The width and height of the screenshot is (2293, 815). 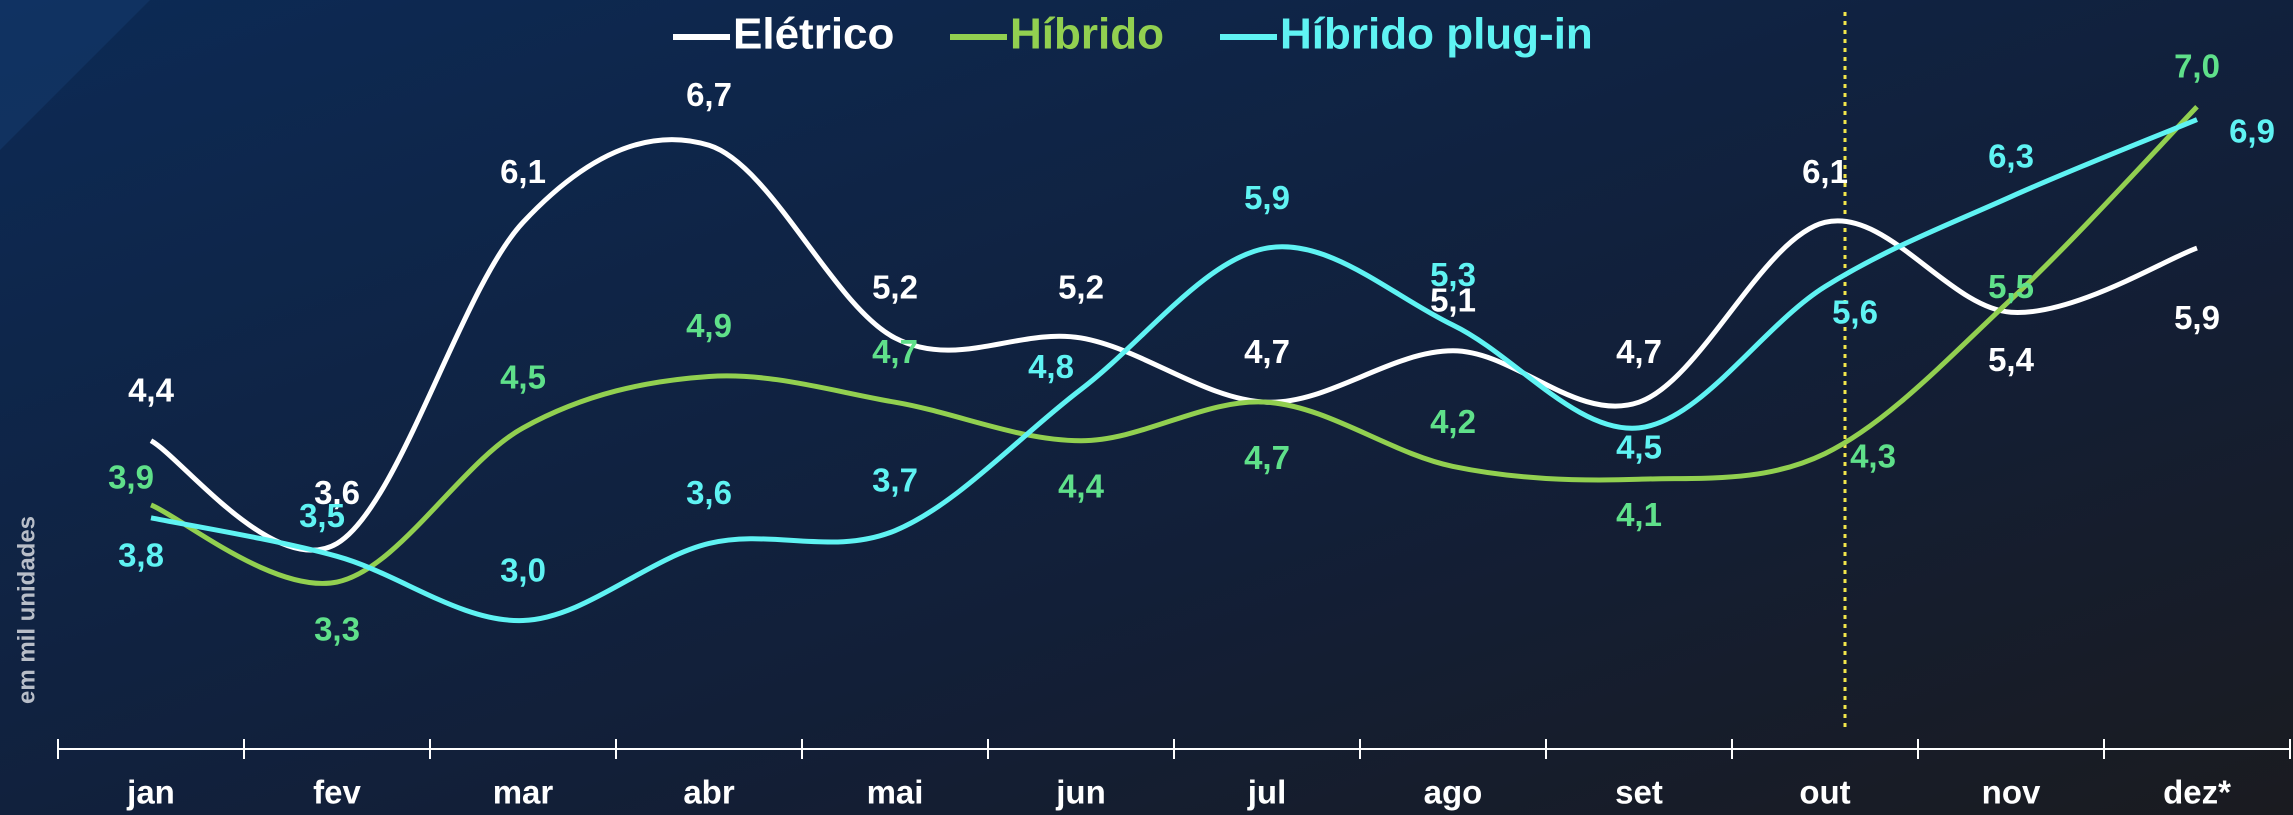 What do you see at coordinates (1855, 311) in the screenshot?
I see `value-label: 5,6` at bounding box center [1855, 311].